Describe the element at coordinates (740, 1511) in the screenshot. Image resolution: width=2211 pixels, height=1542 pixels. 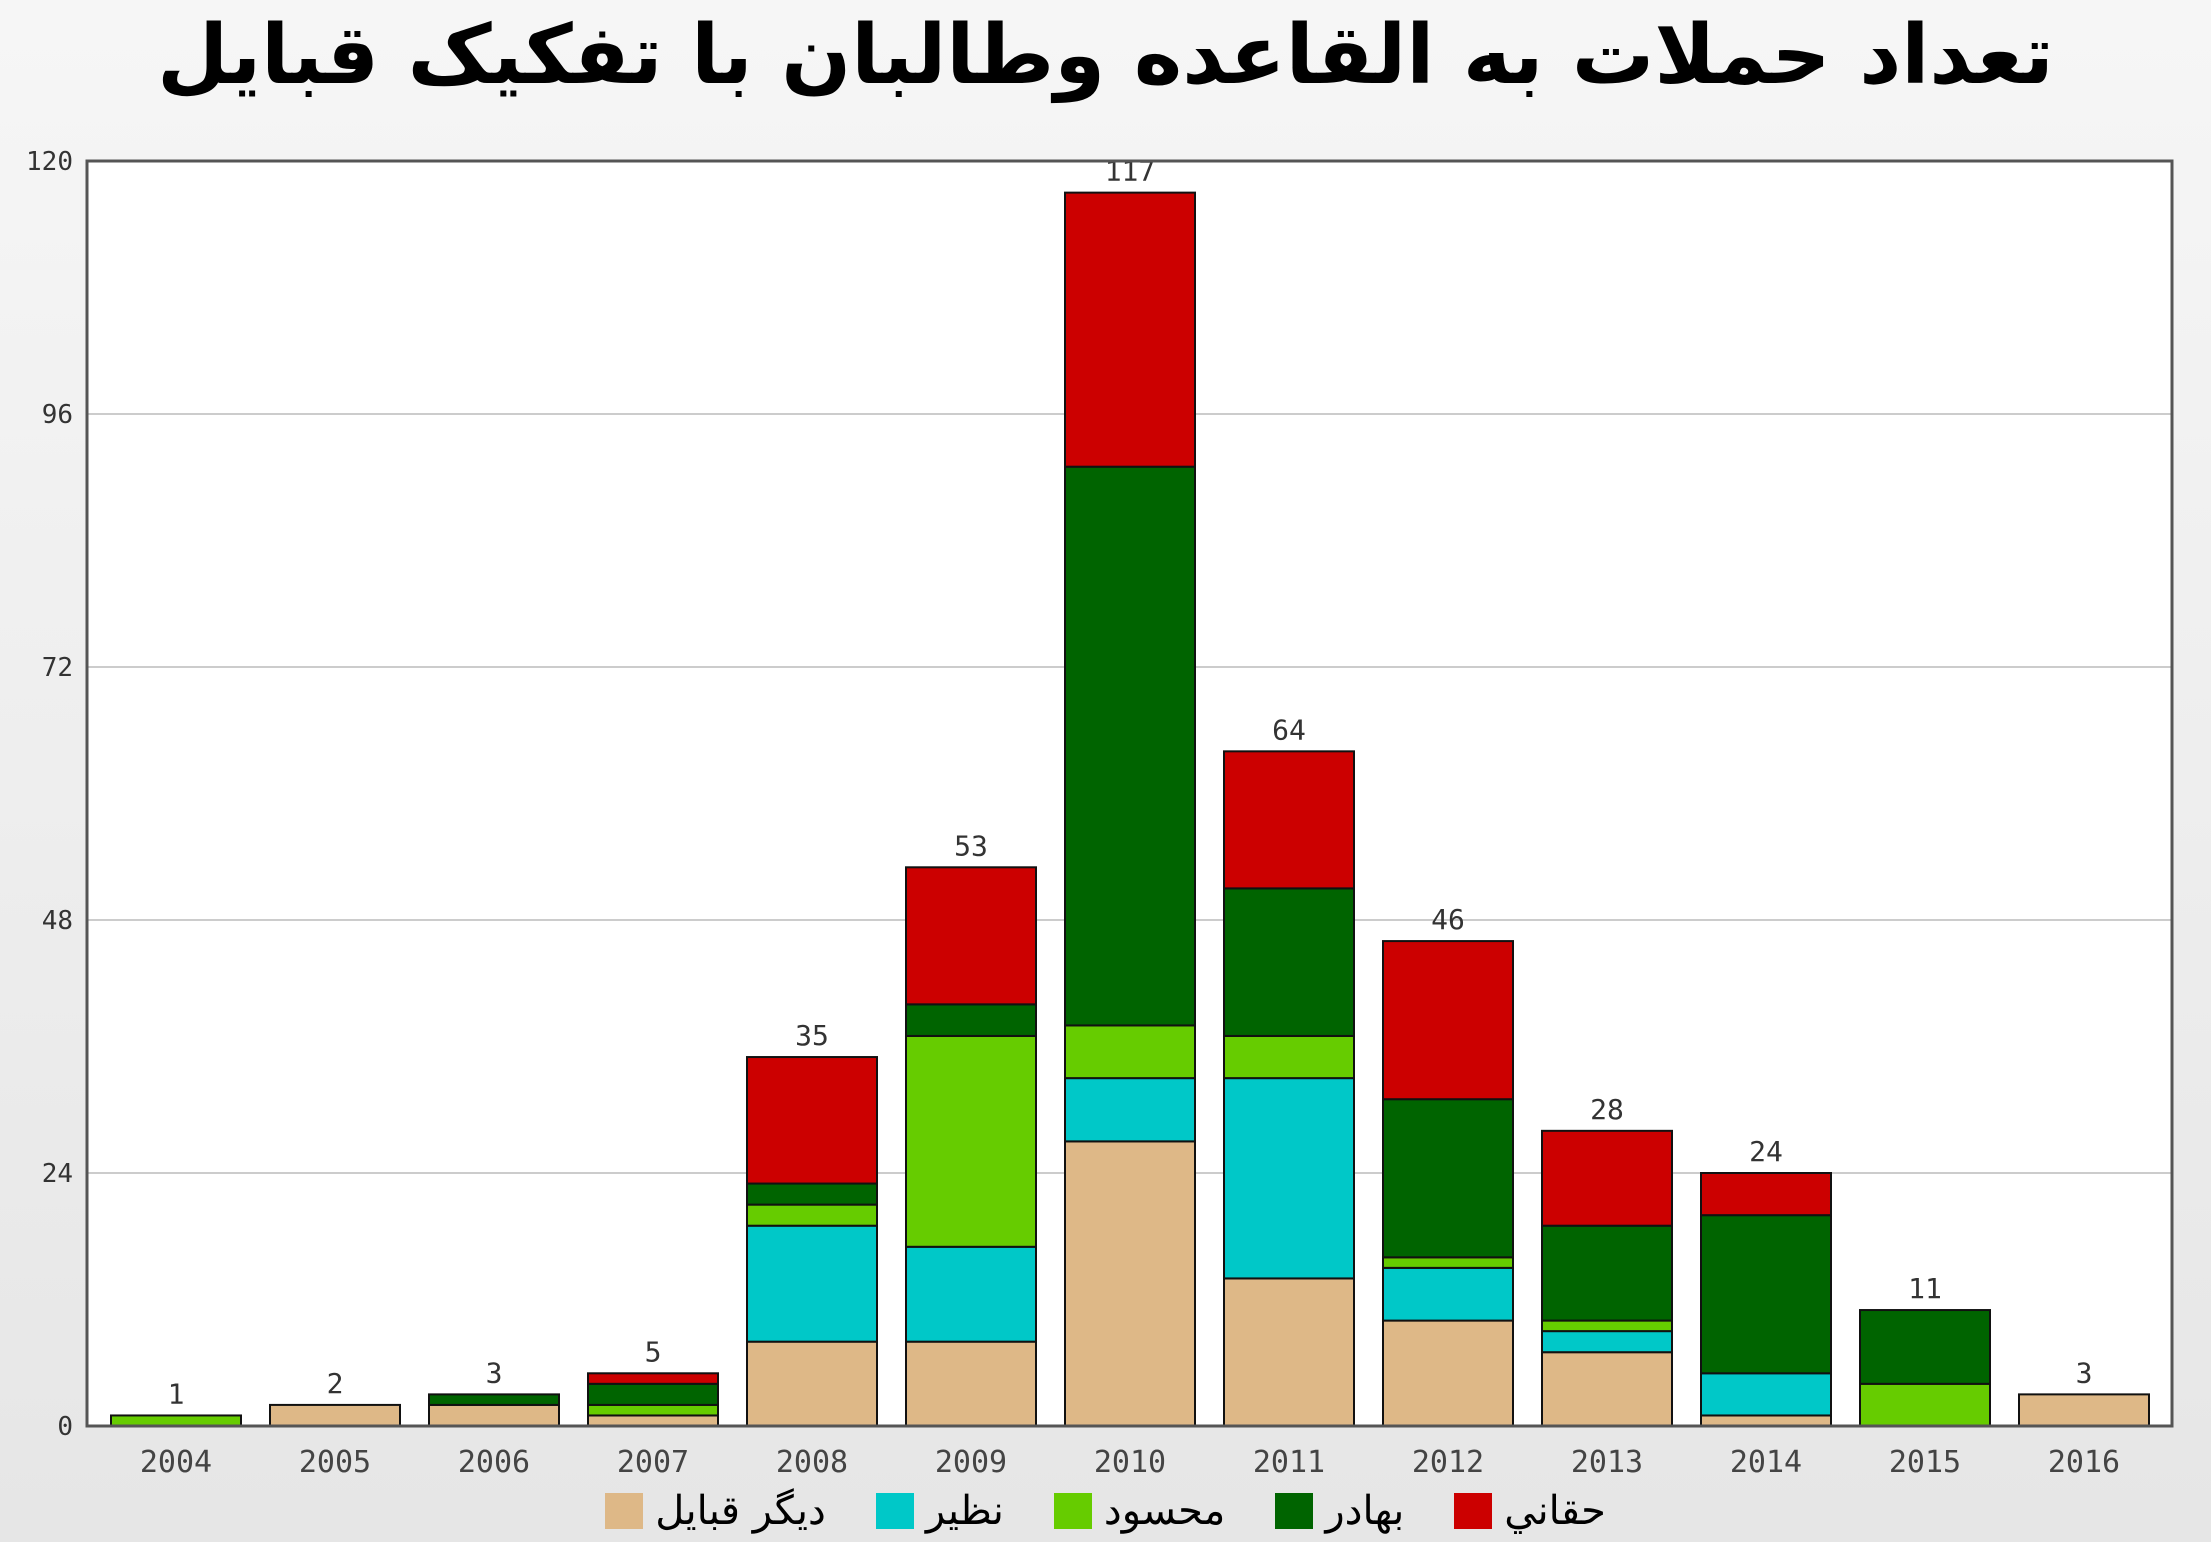
I see `legend-label: ديگر قبايل` at that location.